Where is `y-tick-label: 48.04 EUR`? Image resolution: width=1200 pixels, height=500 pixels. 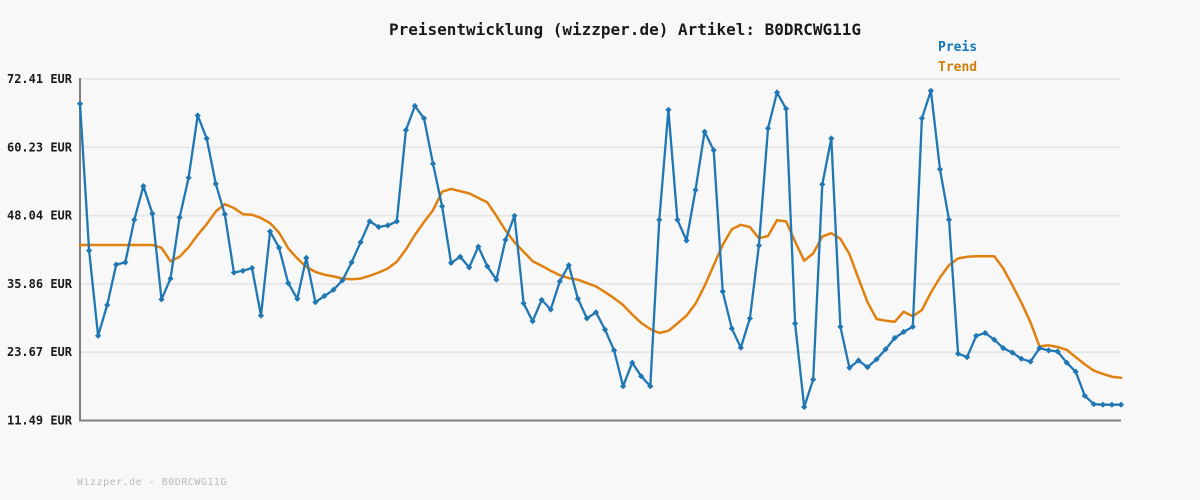
y-tick-label: 48.04 EUR is located at coordinates (40, 216).